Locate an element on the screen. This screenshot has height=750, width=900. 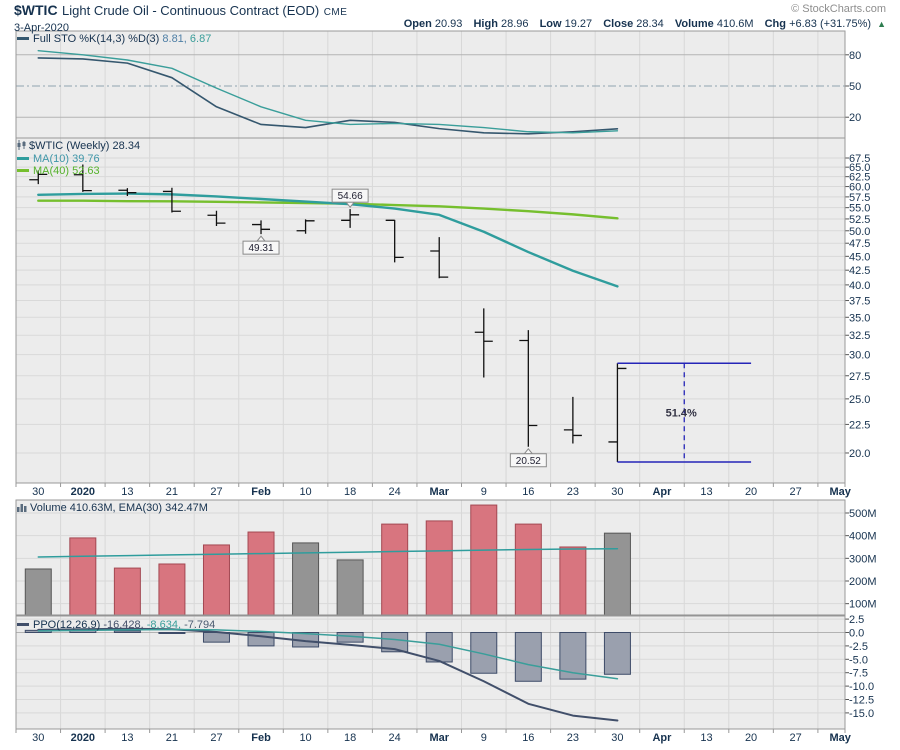
stochastic-panel-background is located at coordinates (430, 84).